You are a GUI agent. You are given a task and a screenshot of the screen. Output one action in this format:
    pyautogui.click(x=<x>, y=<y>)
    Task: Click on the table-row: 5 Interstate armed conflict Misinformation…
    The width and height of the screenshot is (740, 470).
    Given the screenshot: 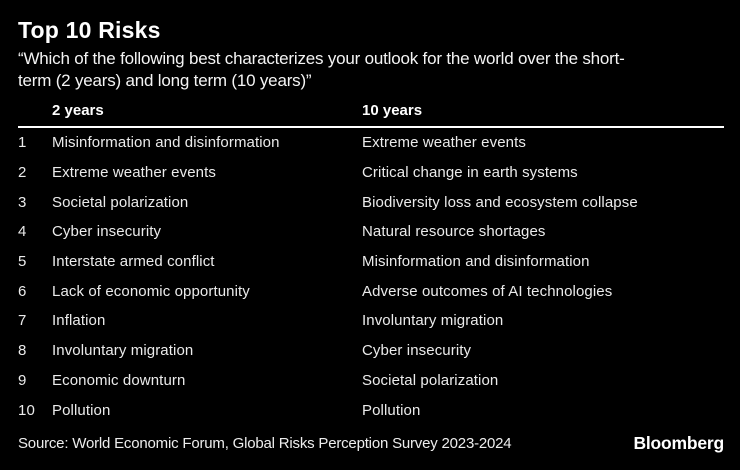 What is the action you would take?
    pyautogui.click(x=371, y=262)
    